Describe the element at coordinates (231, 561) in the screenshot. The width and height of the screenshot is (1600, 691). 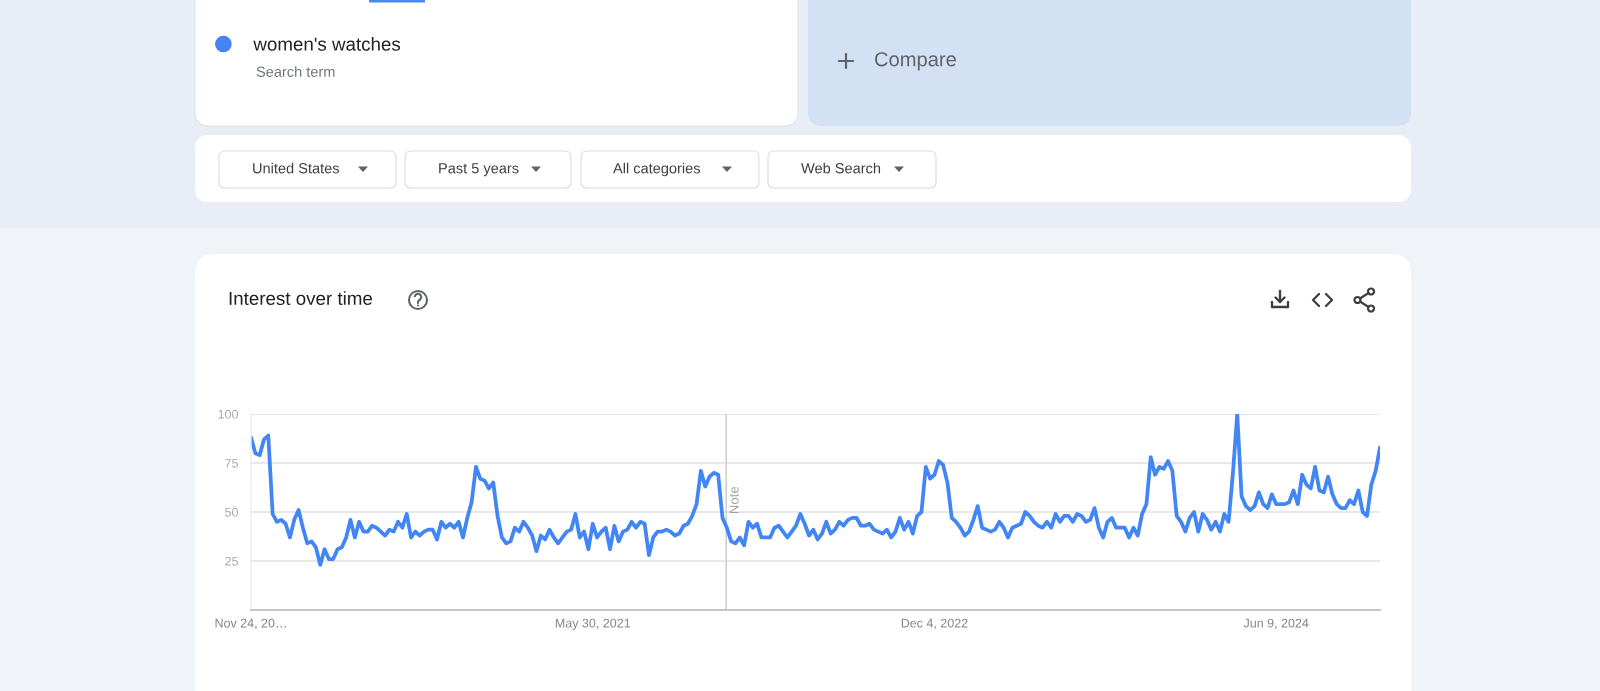
I see `y-tick-label: 25` at that location.